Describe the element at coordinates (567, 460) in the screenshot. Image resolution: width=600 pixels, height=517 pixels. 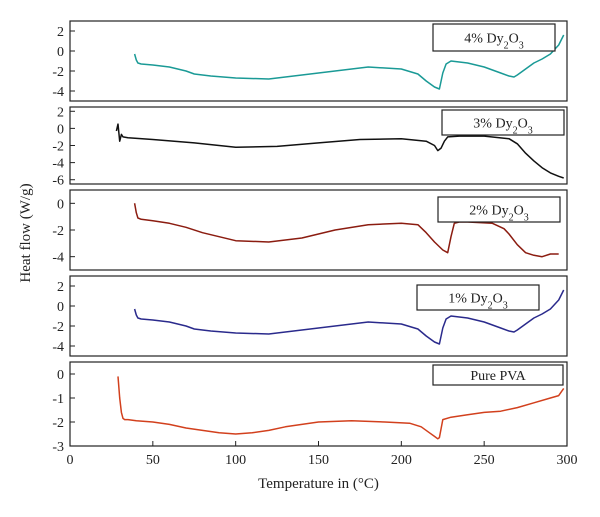
I see `x-tick-label: 300` at that location.